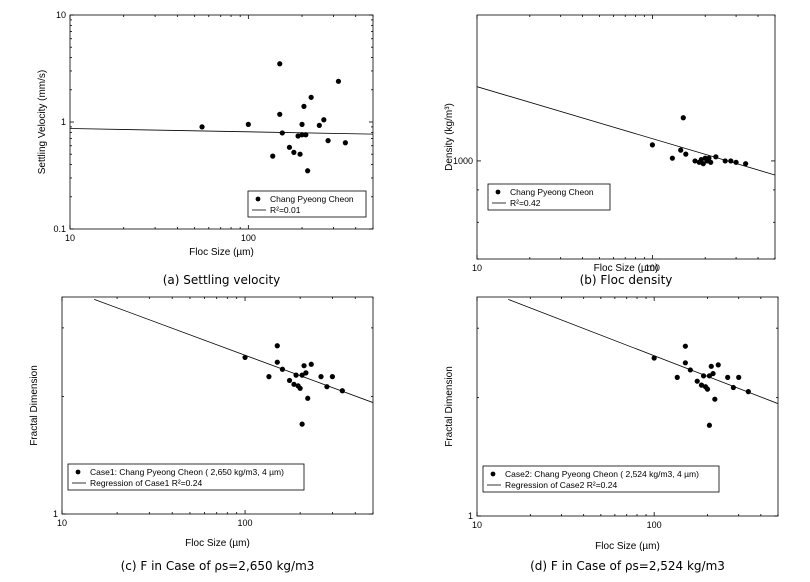 This screenshot has height=582, width=810. I want to click on legend-entry-line: Regression of Case1 R²=0.24, so click(146, 483).